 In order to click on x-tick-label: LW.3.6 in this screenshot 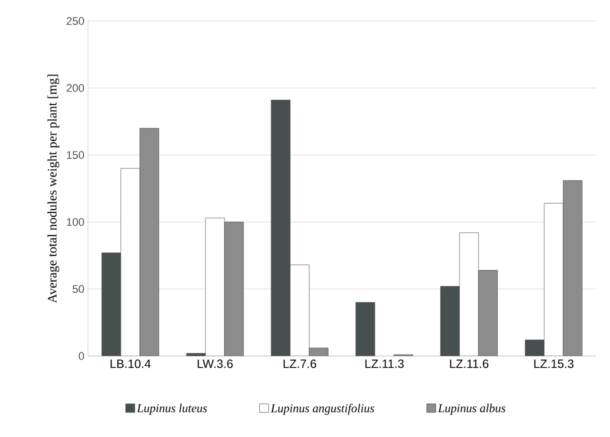, I will do `click(215, 364)`.